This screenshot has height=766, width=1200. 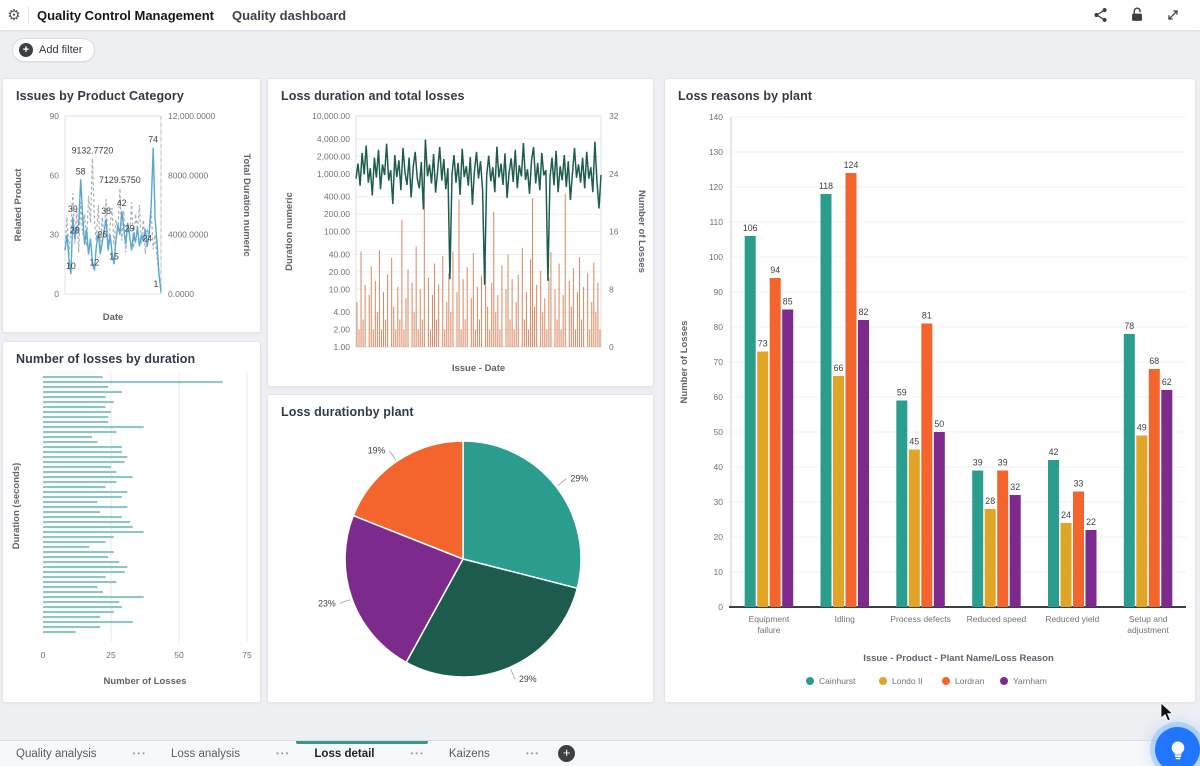 I want to click on svg-text: 33, so click(x=1079, y=484).